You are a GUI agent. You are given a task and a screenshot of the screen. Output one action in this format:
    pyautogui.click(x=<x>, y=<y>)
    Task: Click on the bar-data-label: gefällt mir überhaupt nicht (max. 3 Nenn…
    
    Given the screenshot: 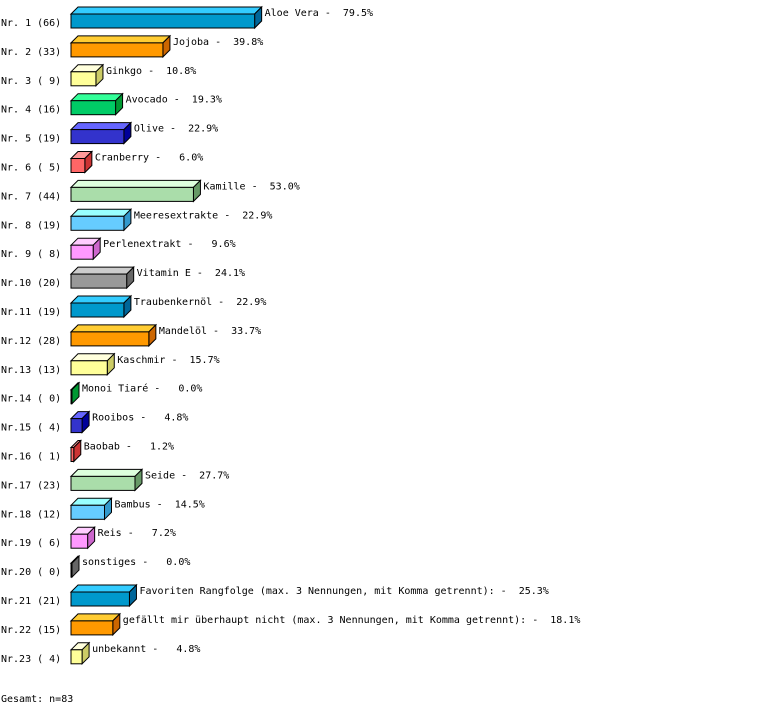 What is the action you would take?
    pyautogui.click(x=352, y=620)
    